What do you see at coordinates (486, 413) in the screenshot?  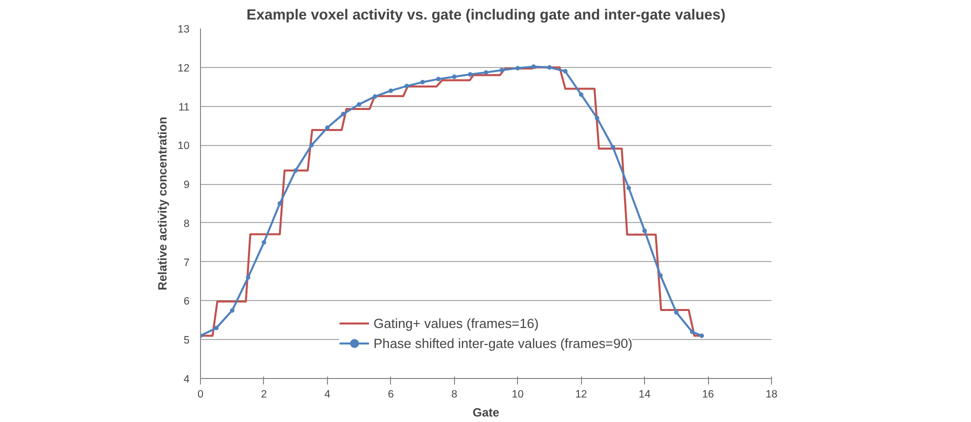 I see `x-axis-title: Gate` at bounding box center [486, 413].